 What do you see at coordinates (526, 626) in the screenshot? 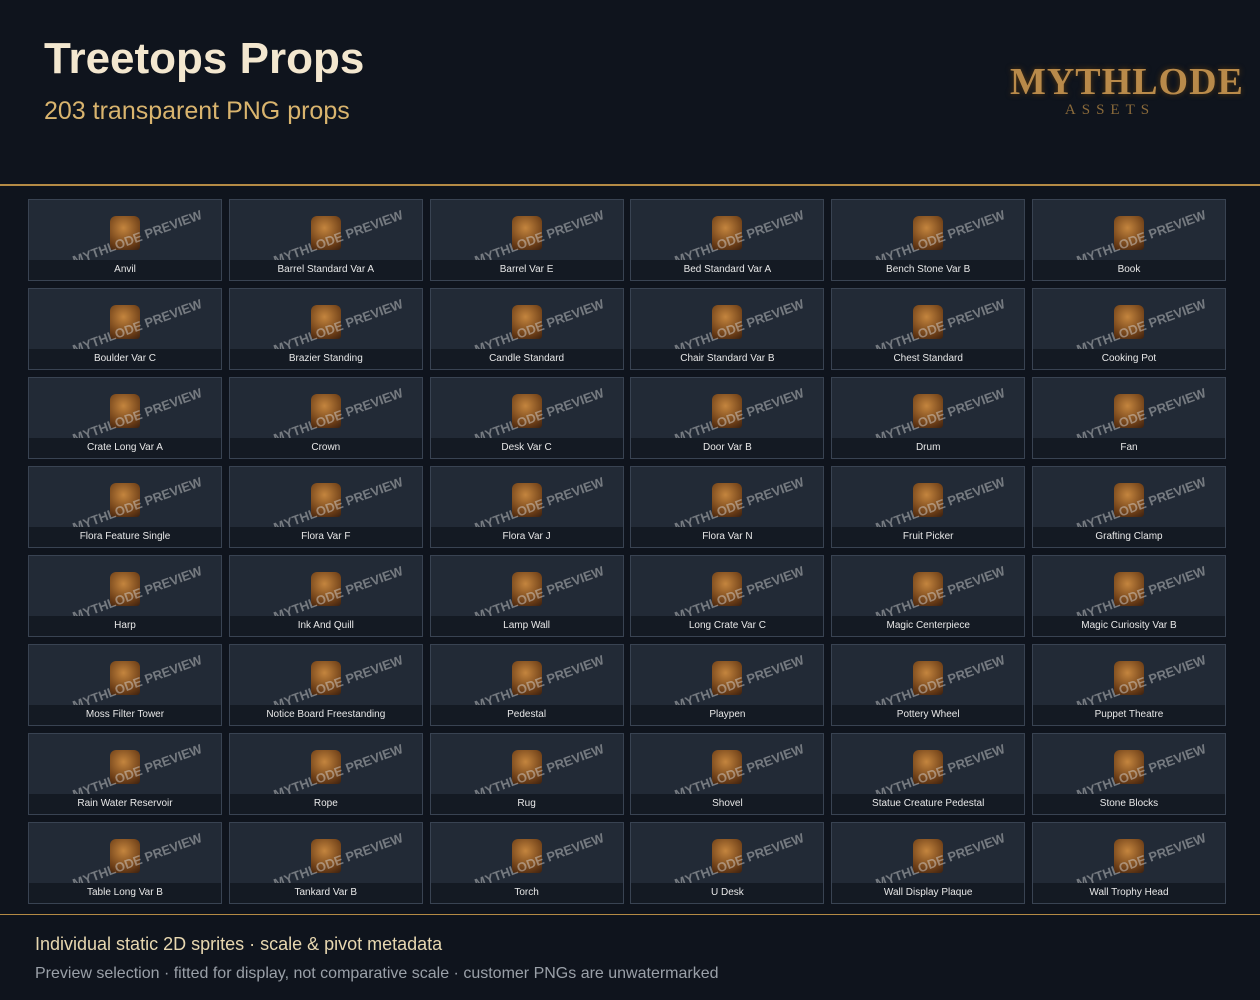
I see `prop-label: Lamp Wall` at bounding box center [526, 626].